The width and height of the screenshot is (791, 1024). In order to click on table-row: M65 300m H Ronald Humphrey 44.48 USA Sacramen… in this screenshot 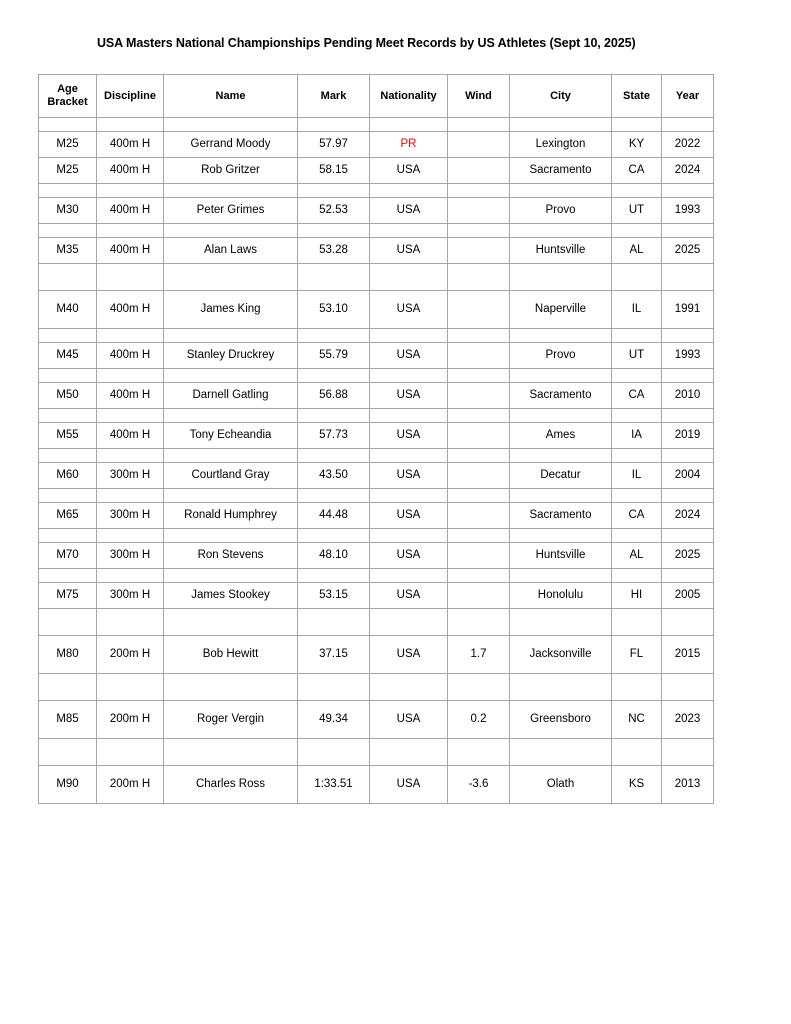, I will do `click(376, 515)`.